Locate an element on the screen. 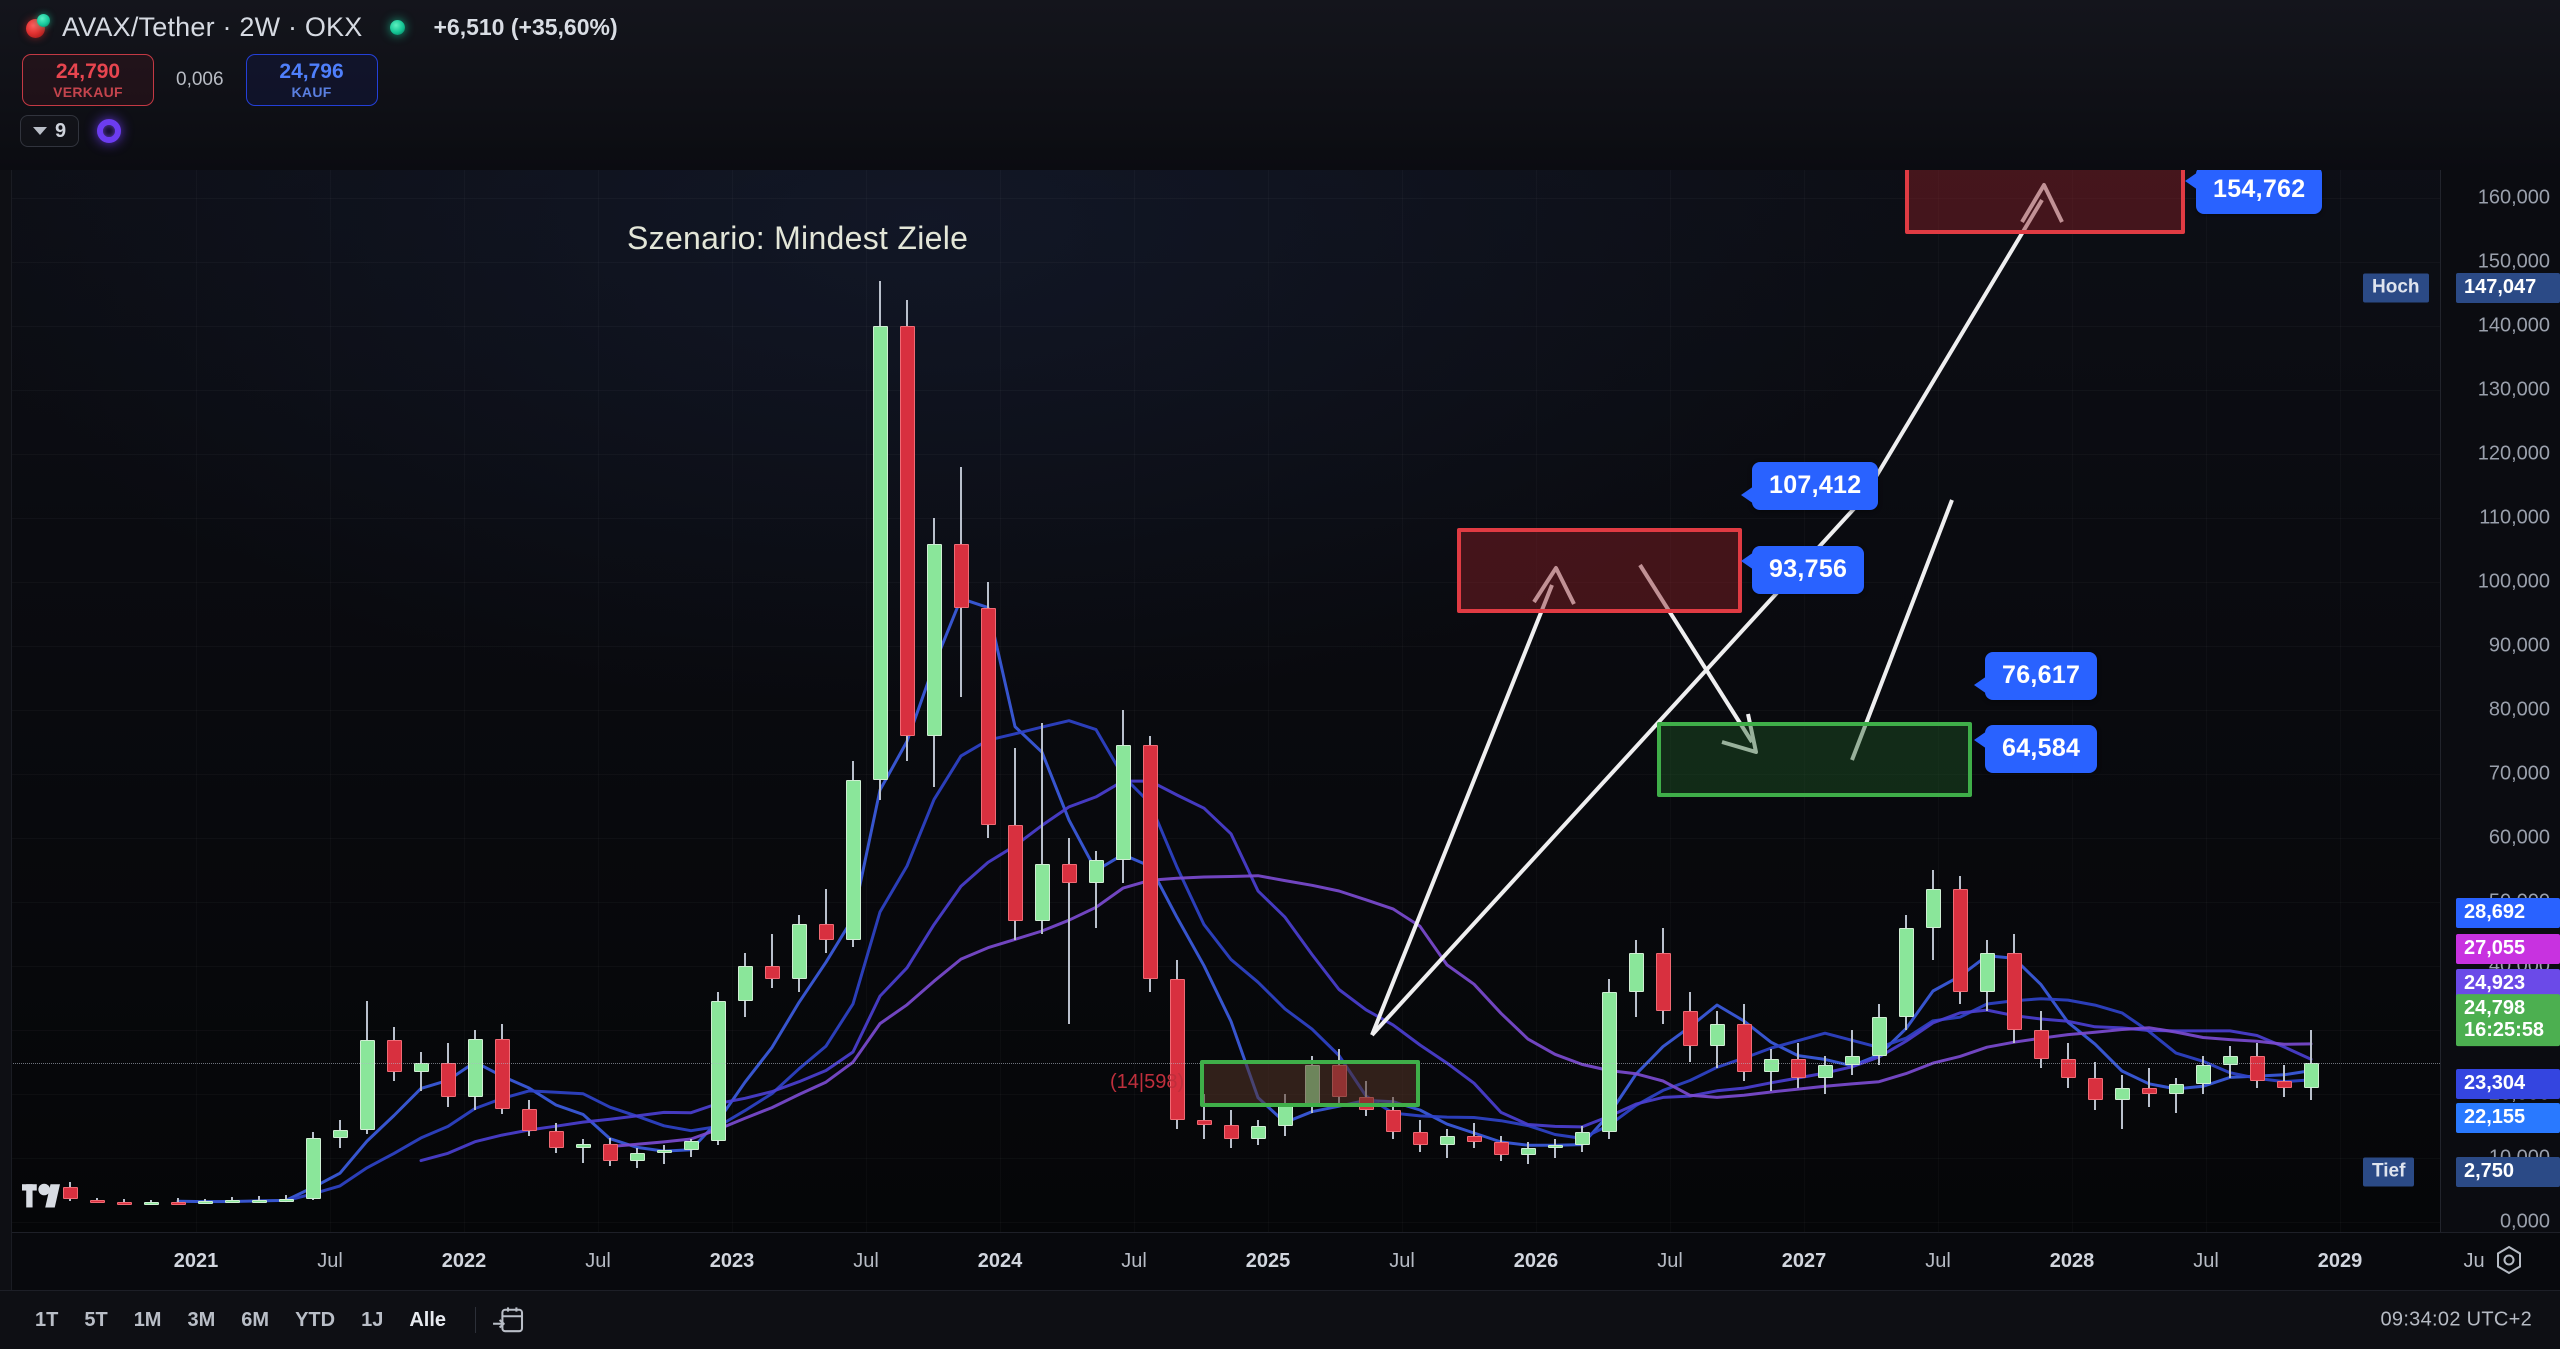  price-tick: 160,000 is located at coordinates (2513, 197).